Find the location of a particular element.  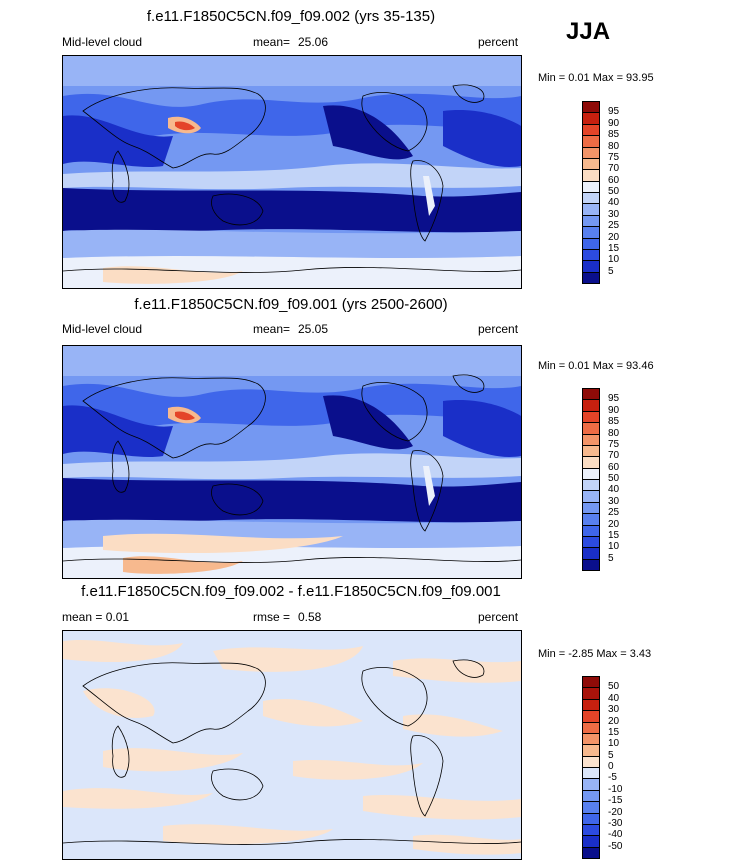

panel-3-rmse-label: rmse = is located at coordinates (272, 617).